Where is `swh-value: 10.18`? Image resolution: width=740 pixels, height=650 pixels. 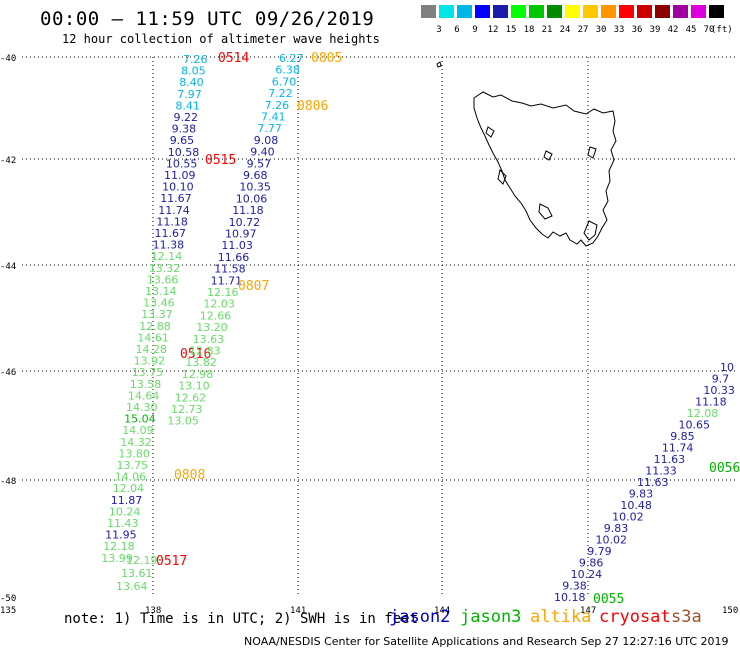 swh-value: 10.18 is located at coordinates (570, 597).